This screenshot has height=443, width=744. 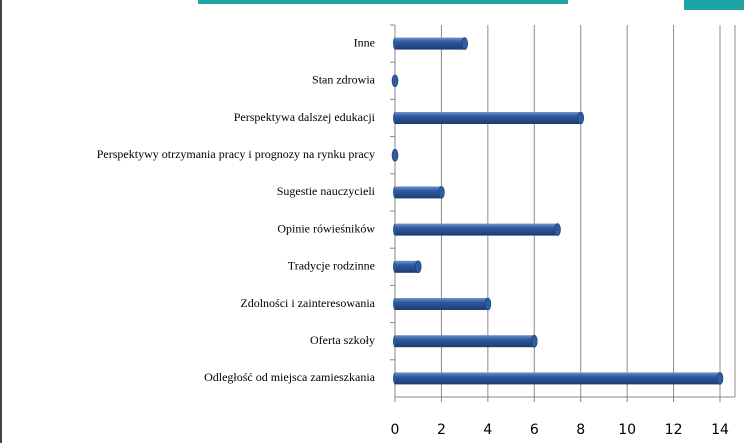 What do you see at coordinates (627, 430) in the screenshot?
I see `x-tick-label: 10` at bounding box center [627, 430].